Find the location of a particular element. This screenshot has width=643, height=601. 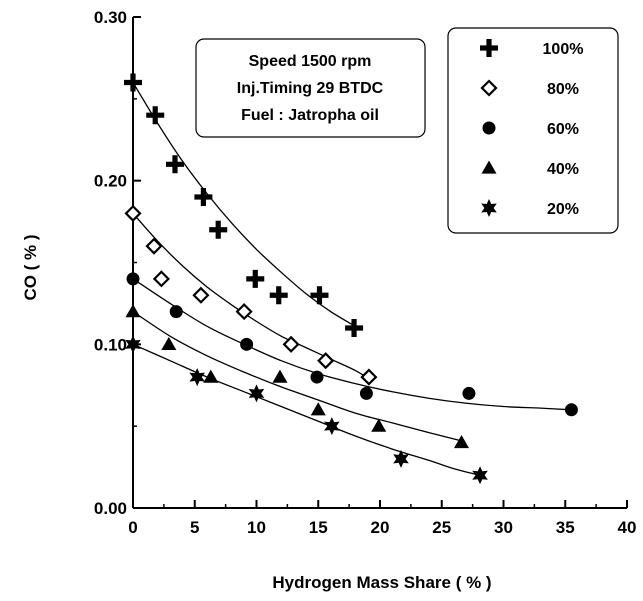

fit-curve-80pct is located at coordinates (251, 296).